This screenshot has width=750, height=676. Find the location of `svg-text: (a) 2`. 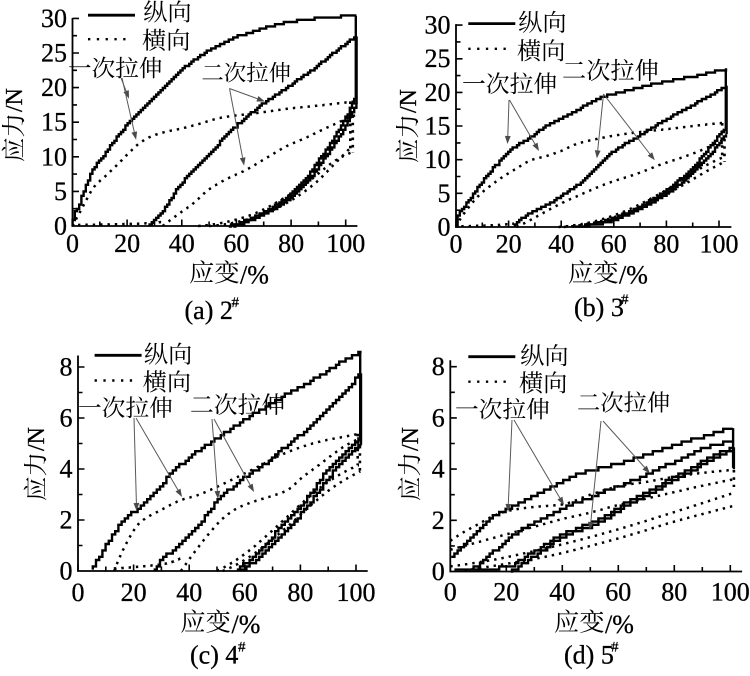

svg-text: (a) 2 is located at coordinates (209, 310).